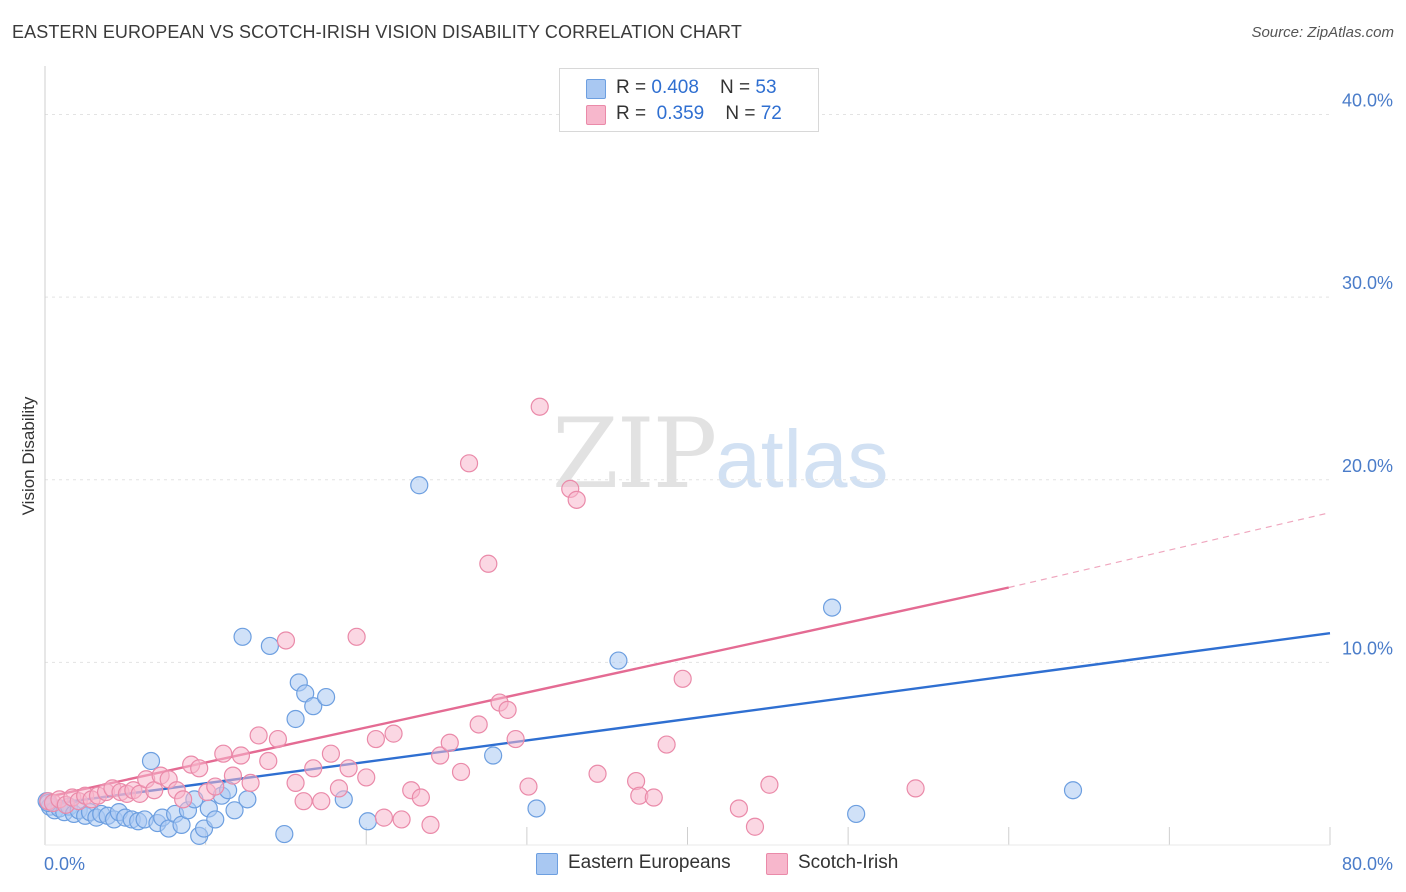 This screenshot has height=892, width=1406. Describe the element at coordinates (680, 113) in the screenshot. I see `legend-r-value: 0.359` at that location.